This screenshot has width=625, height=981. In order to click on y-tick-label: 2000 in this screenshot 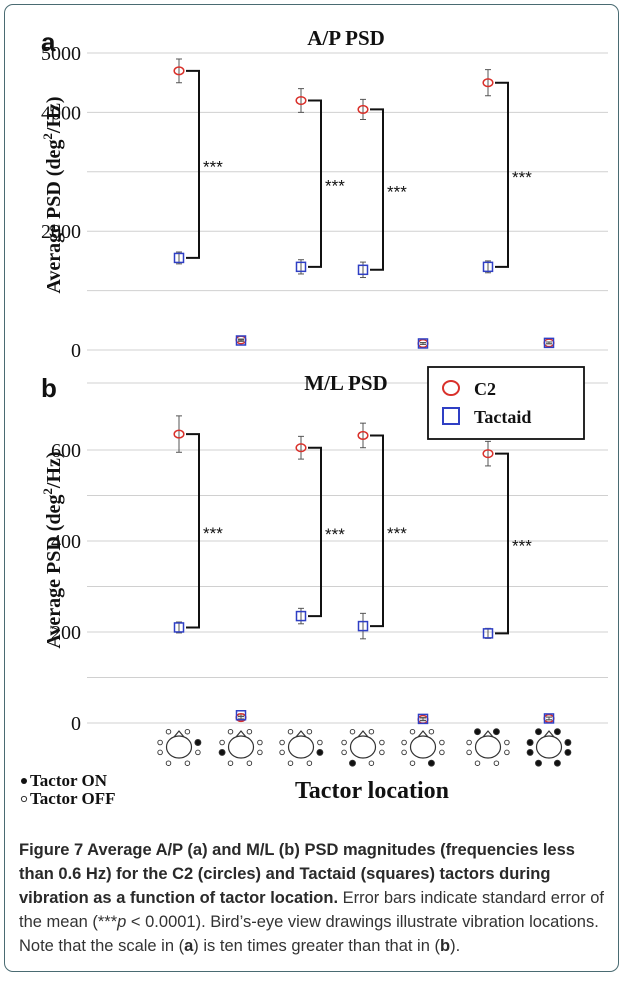, I will do `click(61, 232)`.